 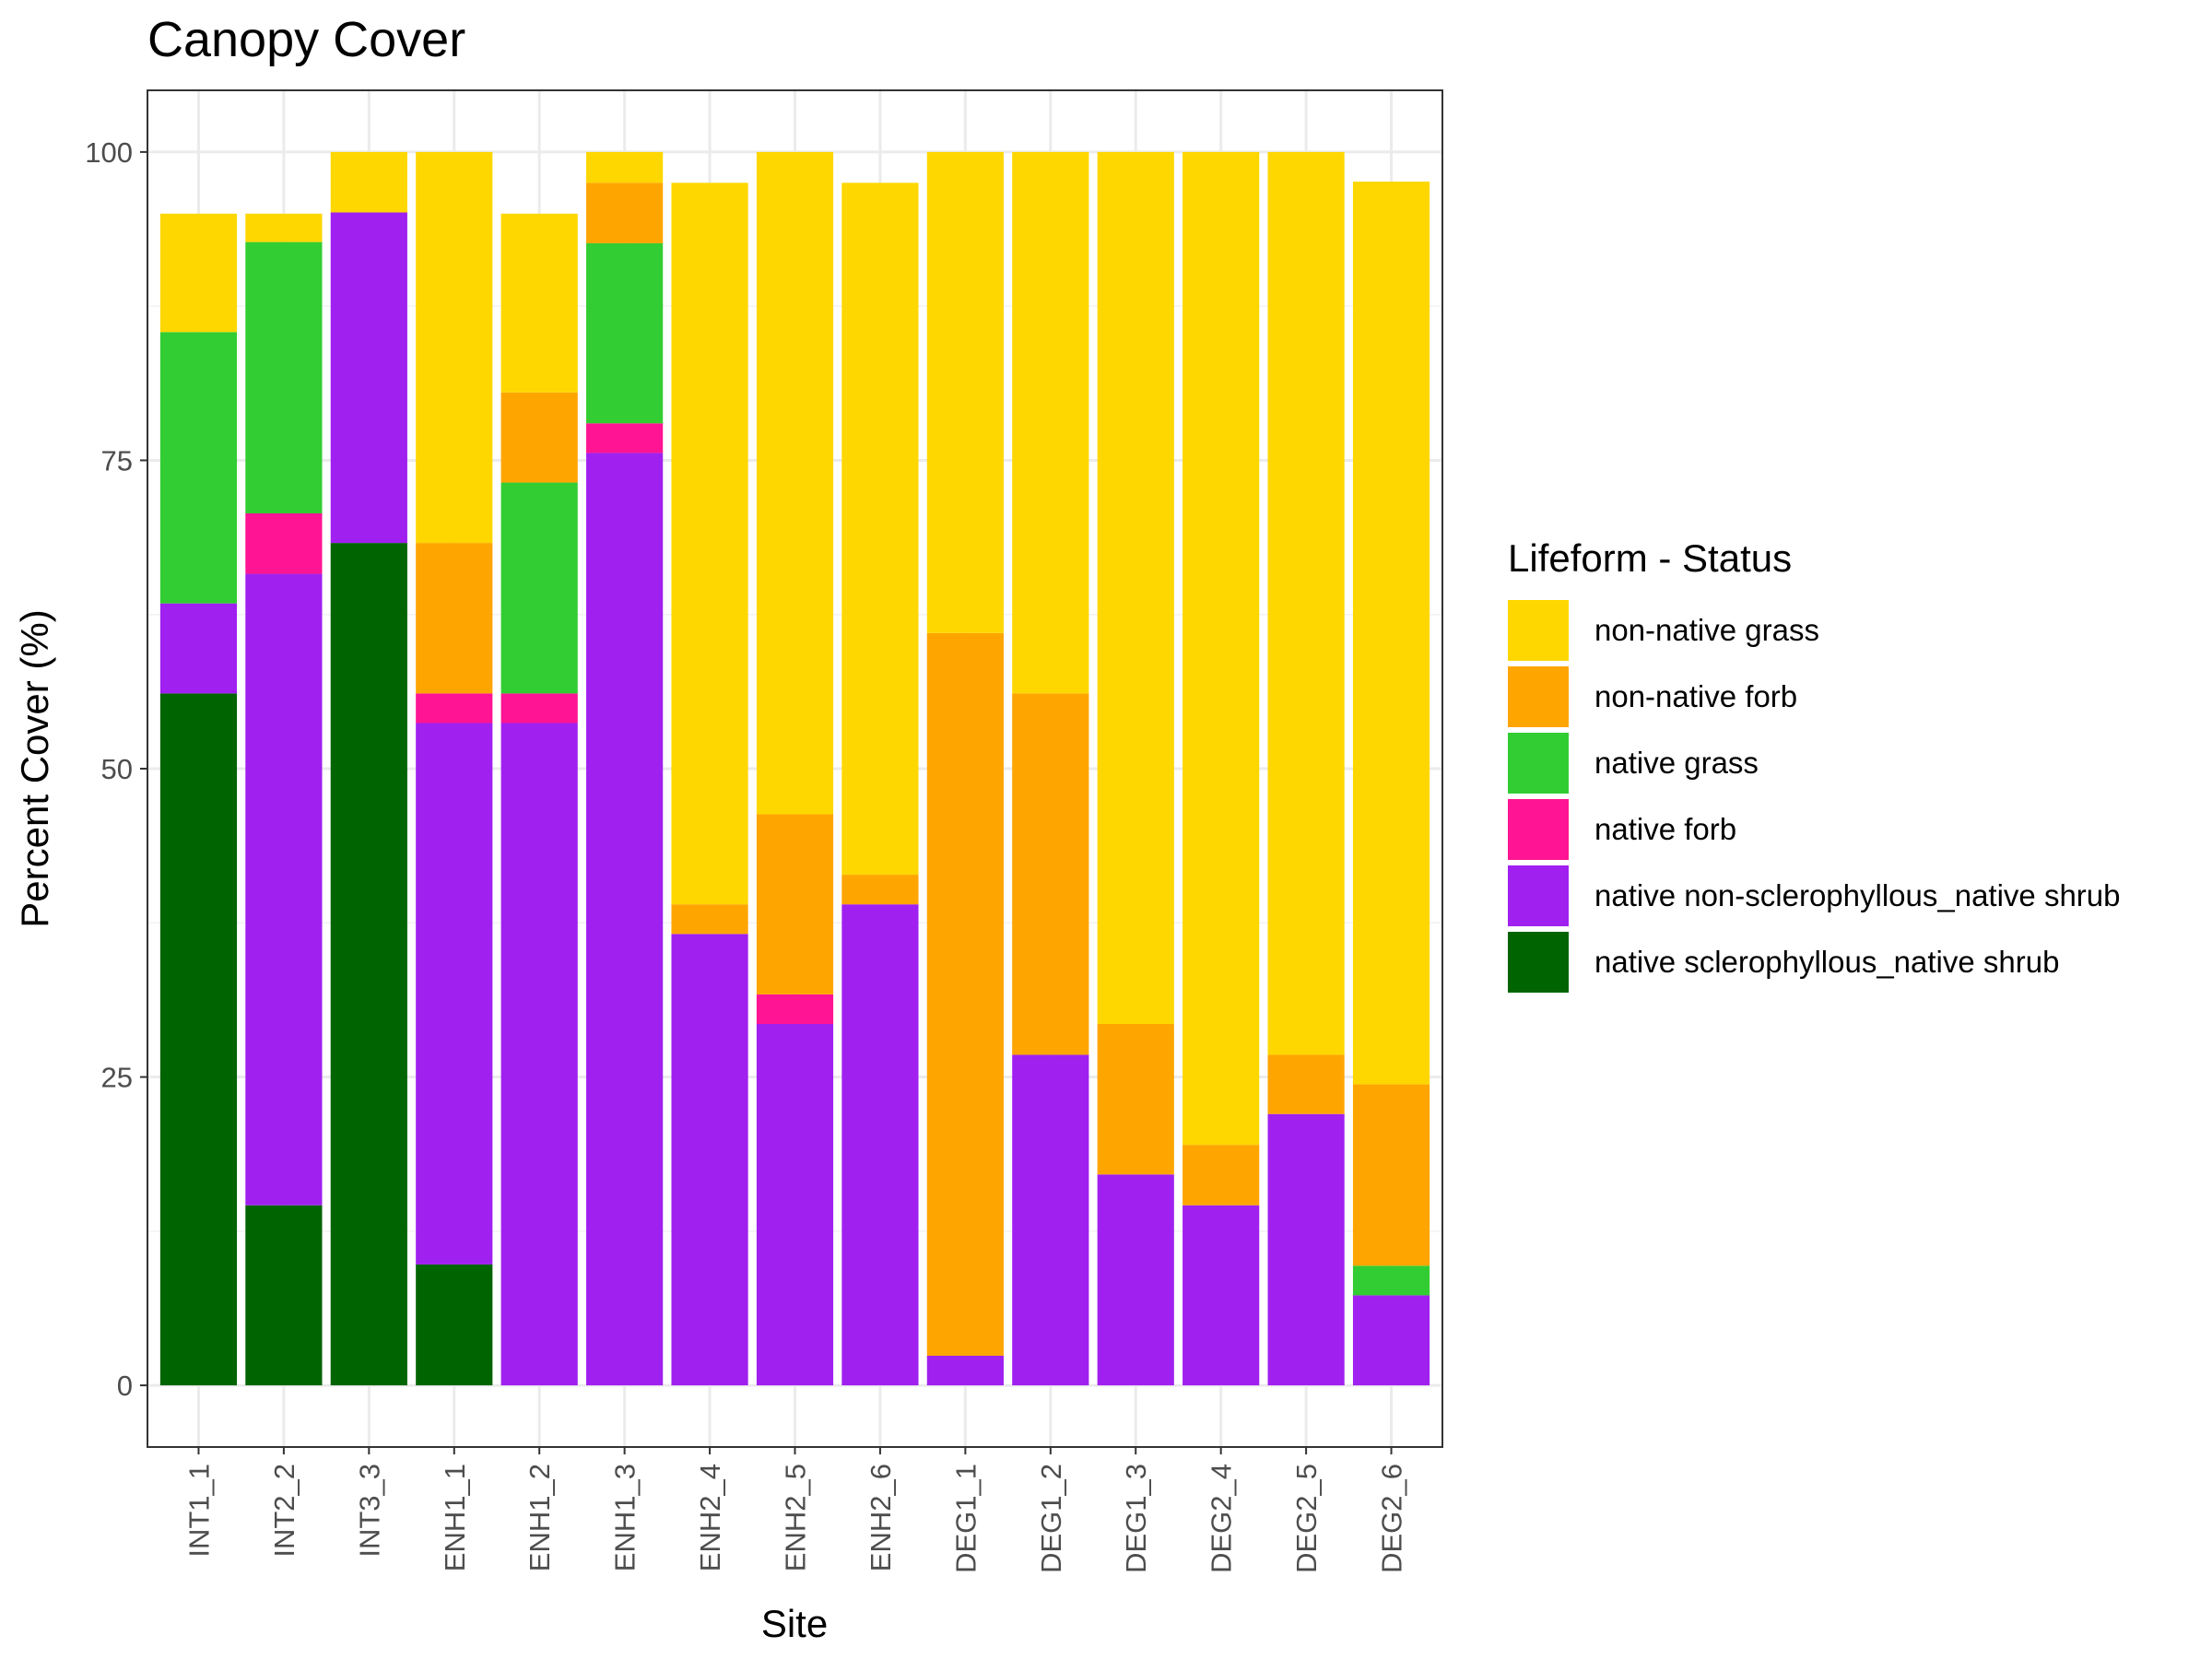 What do you see at coordinates (1814, 697) in the screenshot?
I see `legend-item: non-native forb` at bounding box center [1814, 697].